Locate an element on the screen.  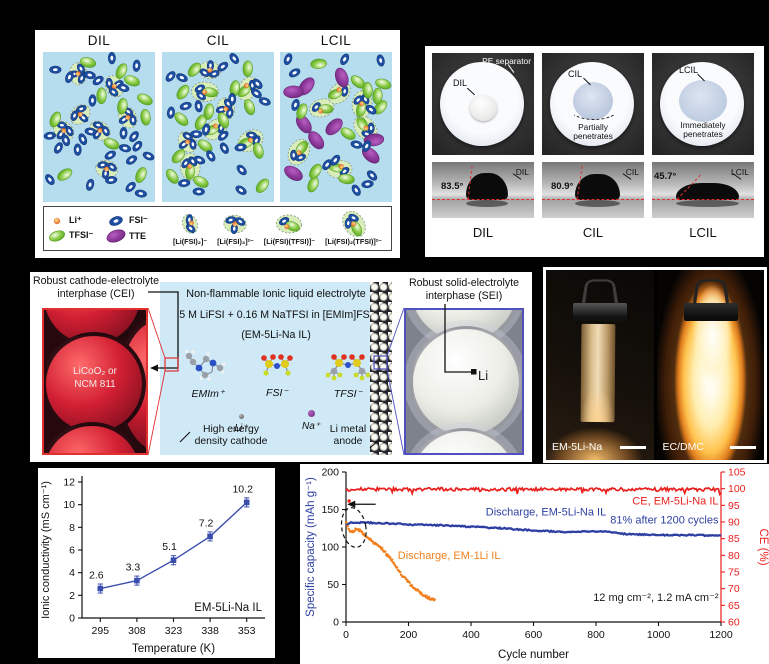
contact-angle-lcil: 45.7° LCIL is located at coordinates (703, 190).